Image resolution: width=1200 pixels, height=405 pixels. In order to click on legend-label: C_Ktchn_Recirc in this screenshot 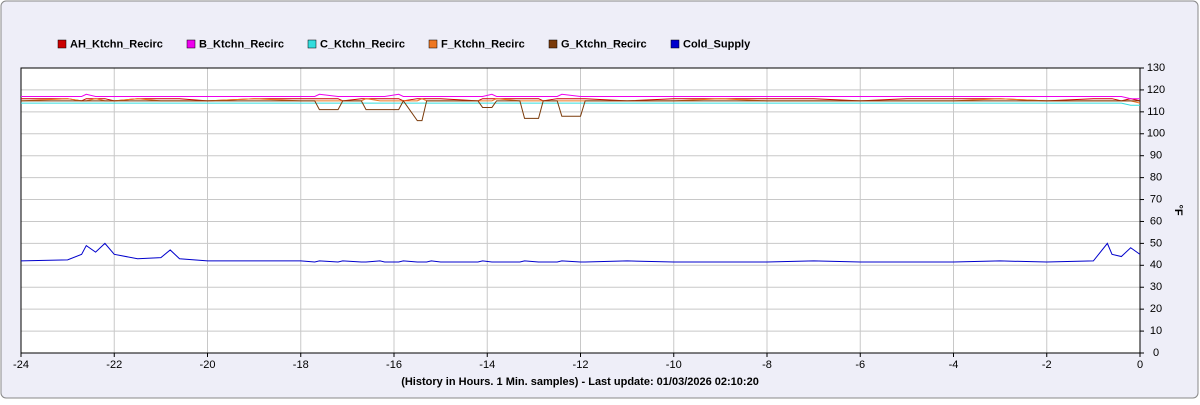, I will do `click(362, 44)`.